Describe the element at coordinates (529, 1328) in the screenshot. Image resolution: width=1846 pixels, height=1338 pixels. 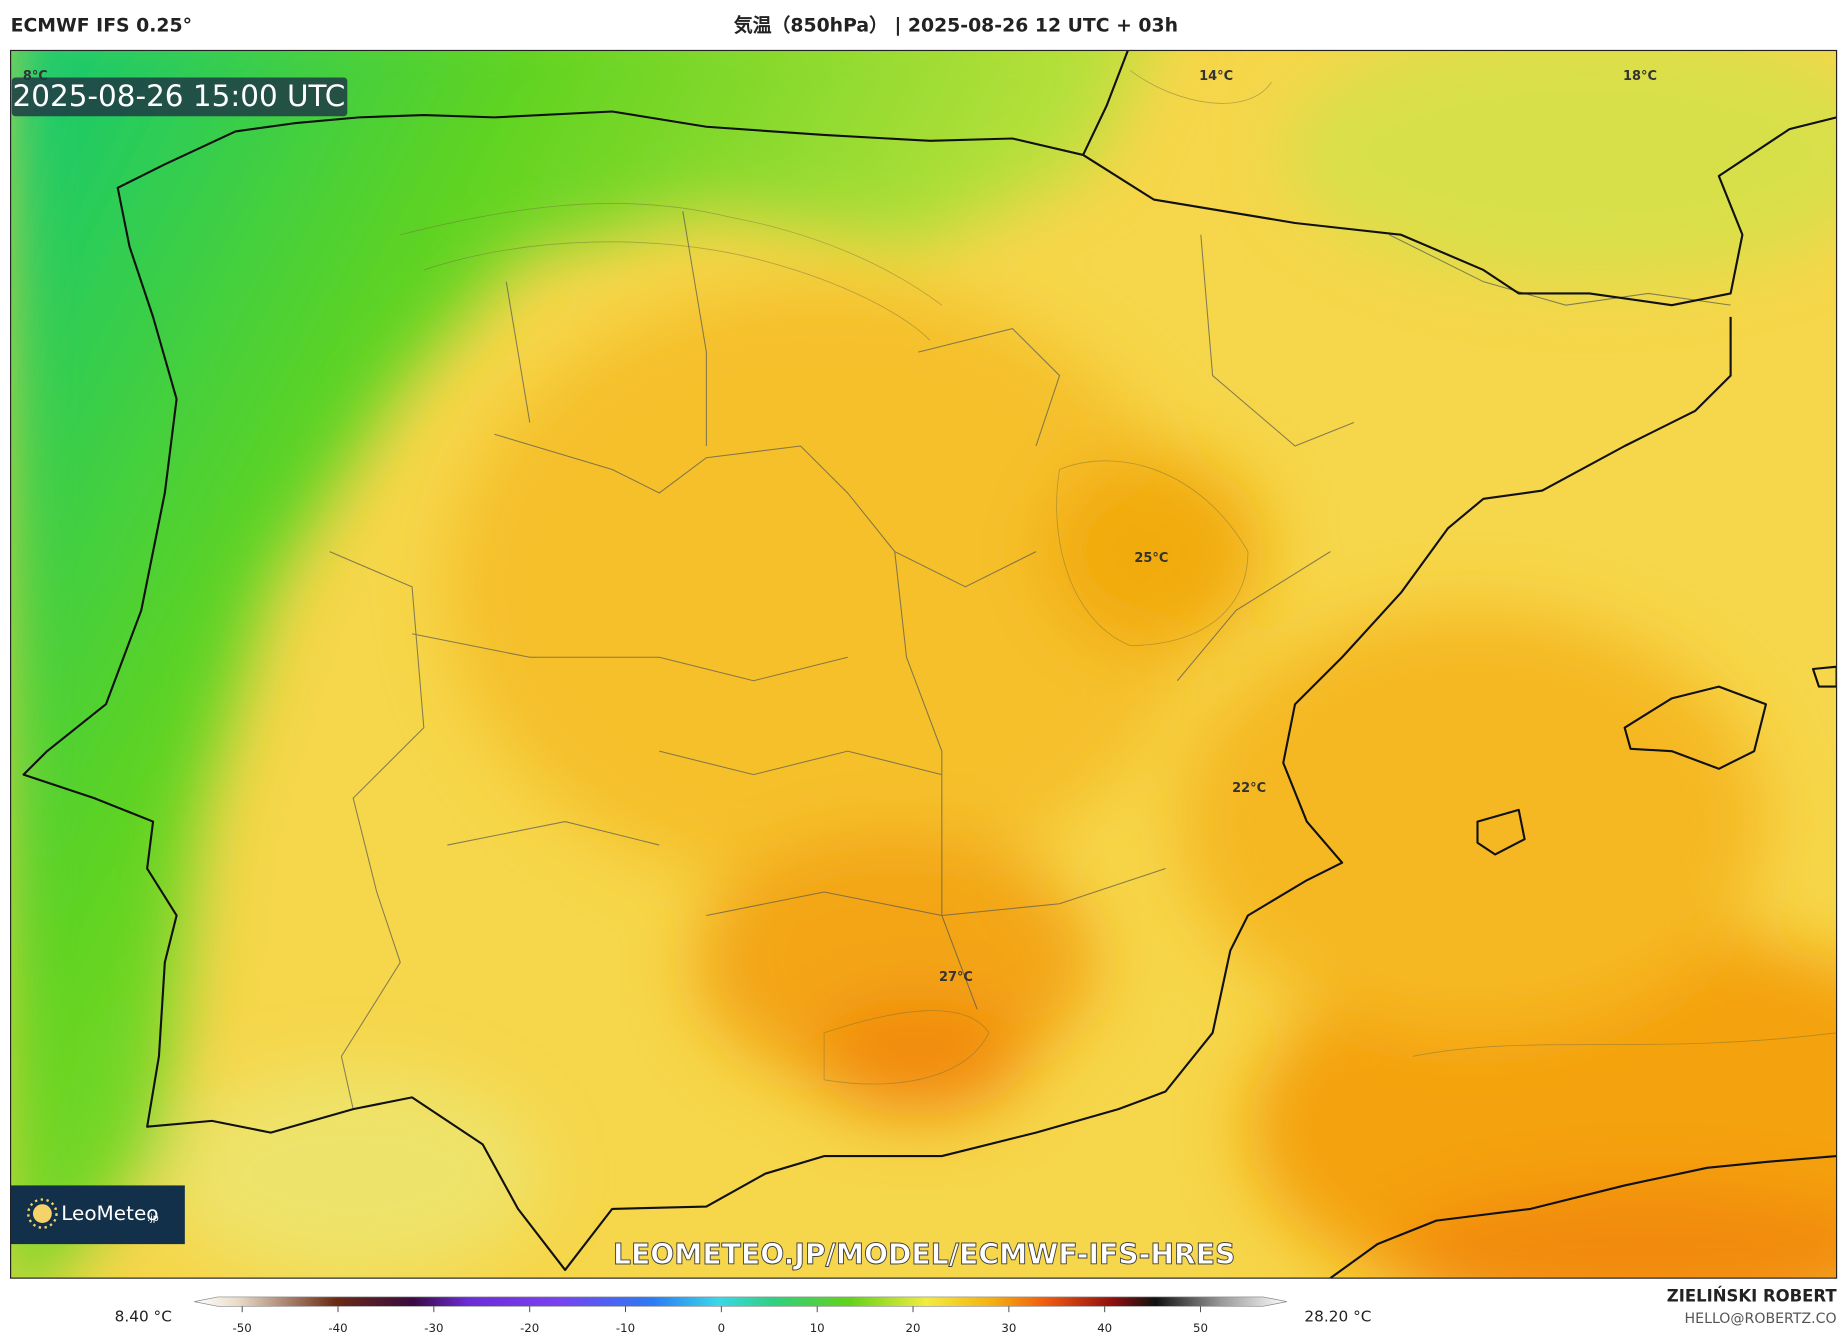
I see `colorbar-tick-label: -20` at that location.